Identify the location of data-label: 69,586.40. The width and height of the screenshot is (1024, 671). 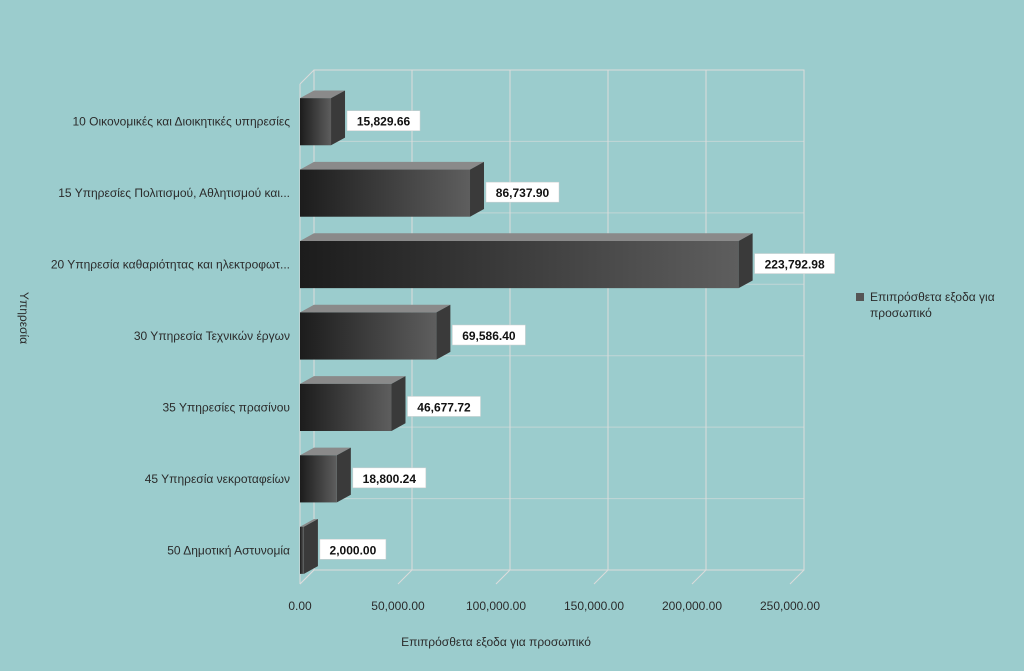
(489, 336).